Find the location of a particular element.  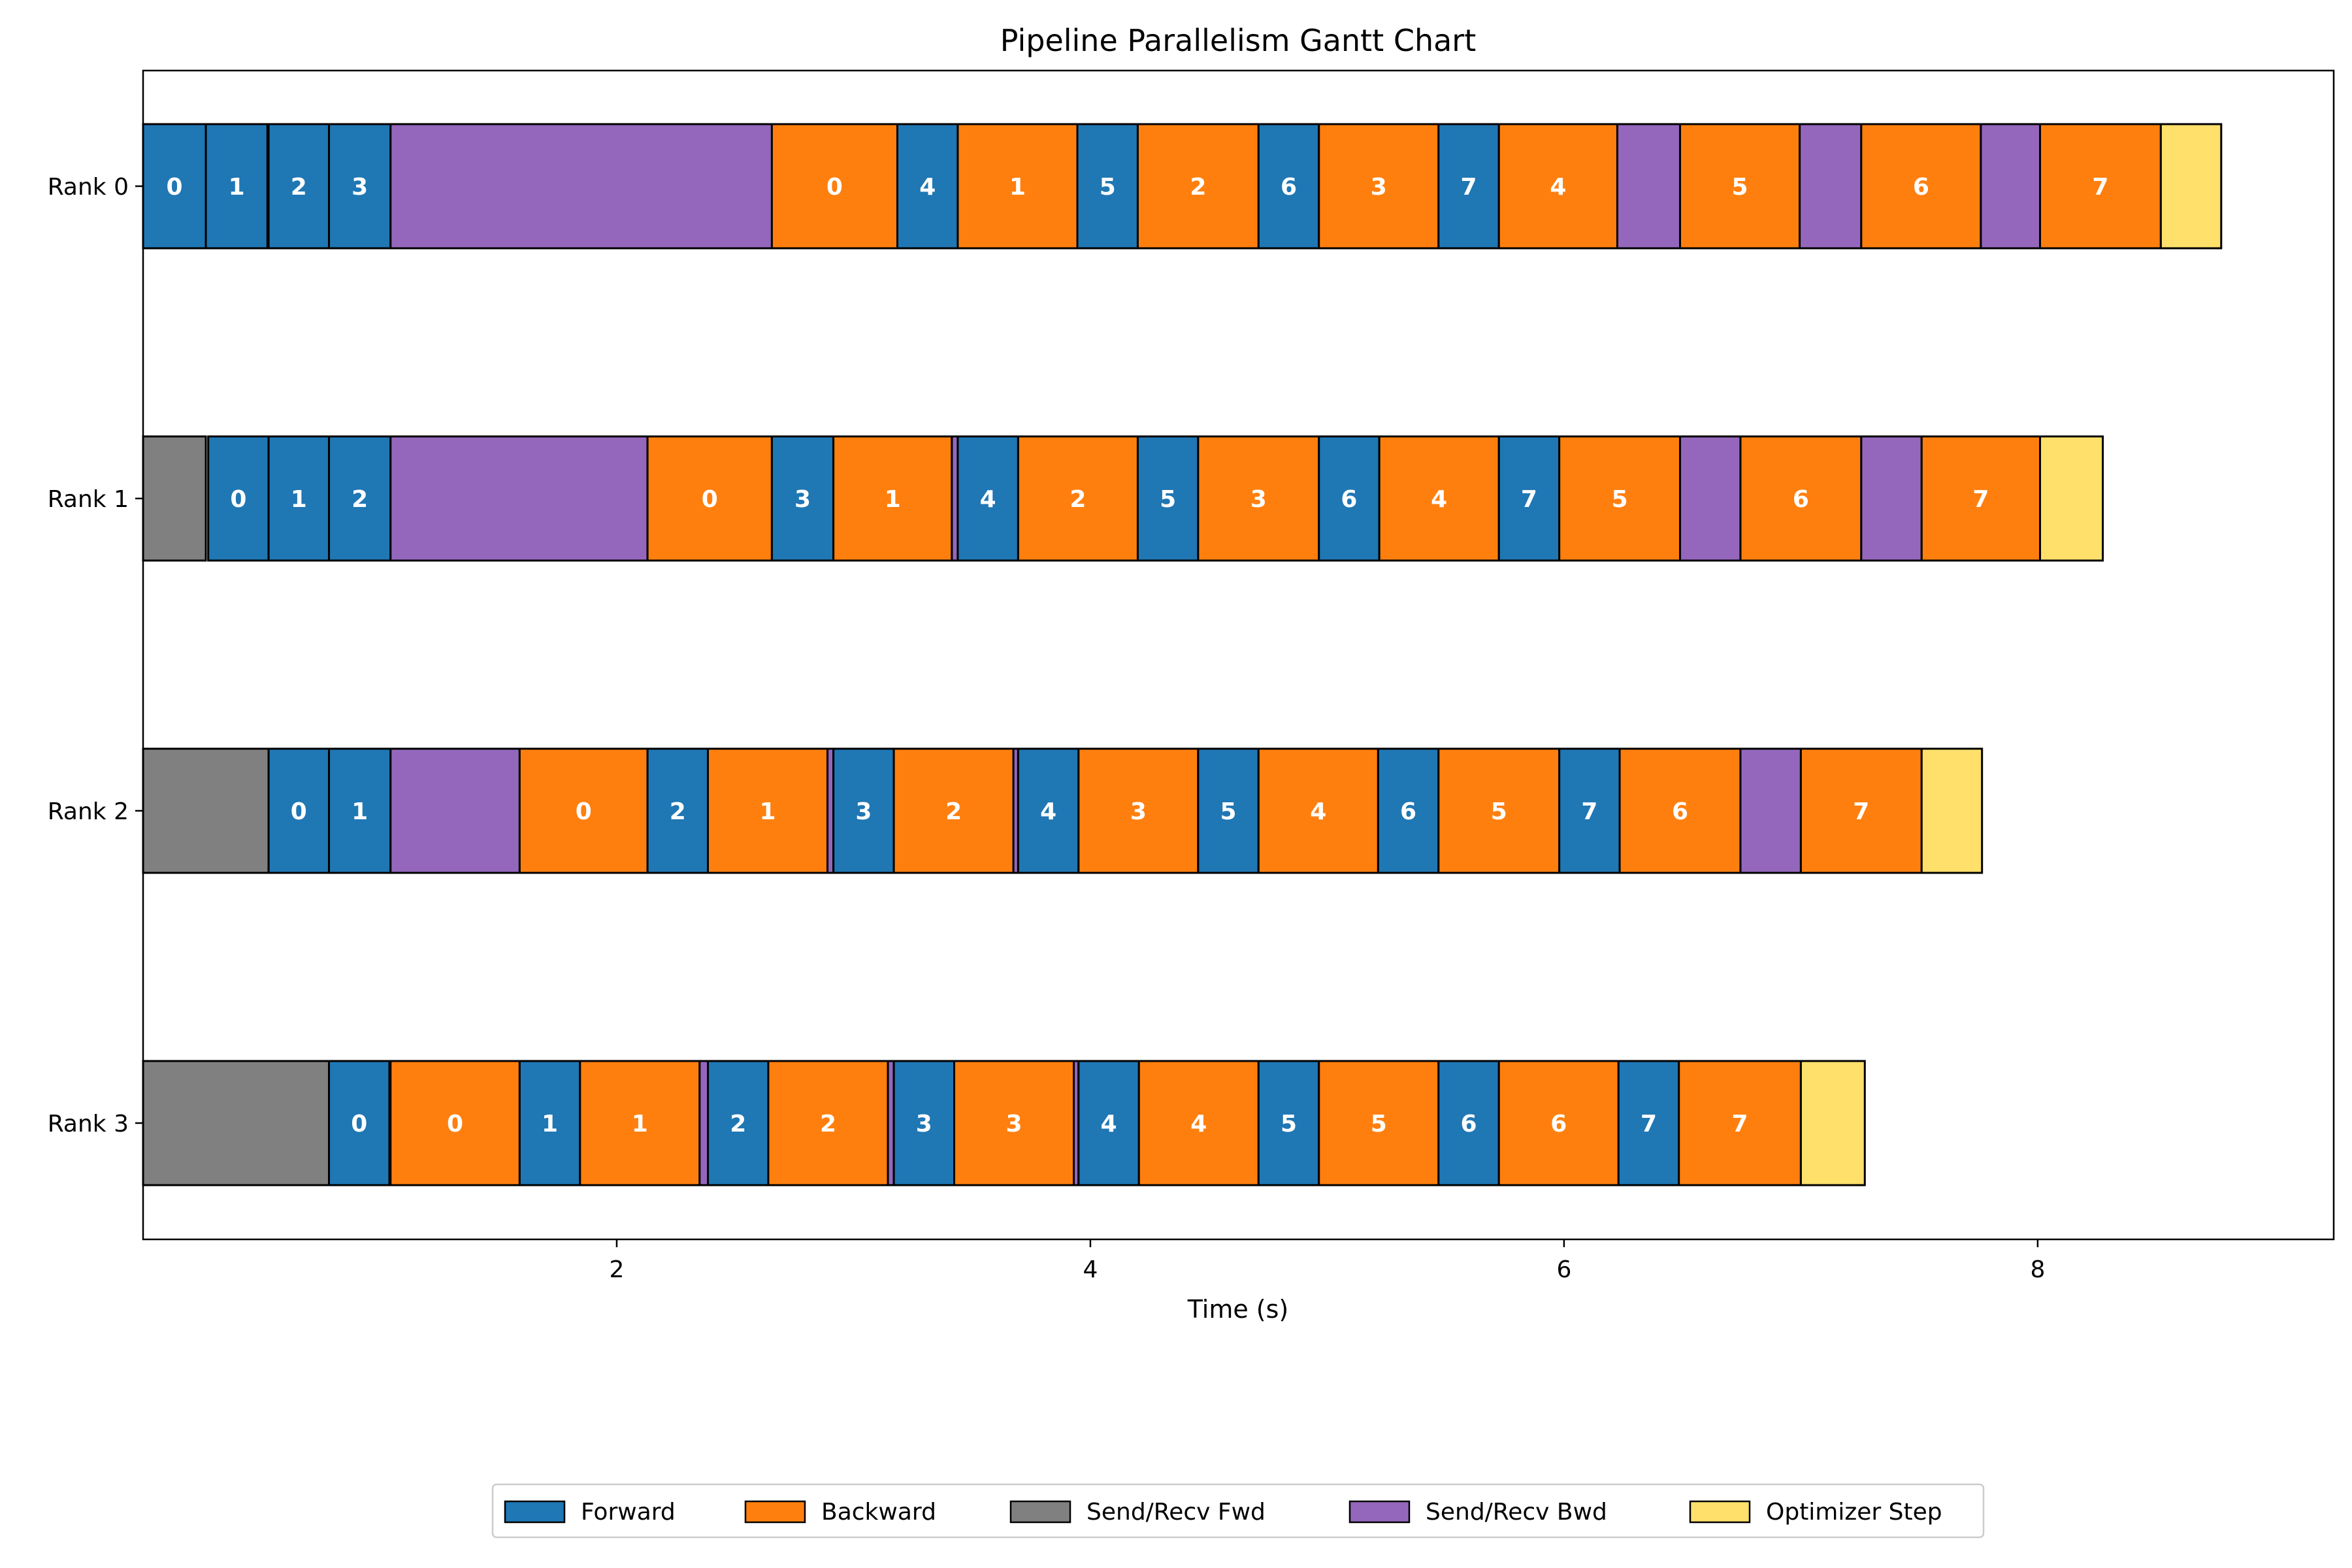

y-axis: Rank 0 Rank 1 Rank 2 Rank 3 is located at coordinates (95, 655).